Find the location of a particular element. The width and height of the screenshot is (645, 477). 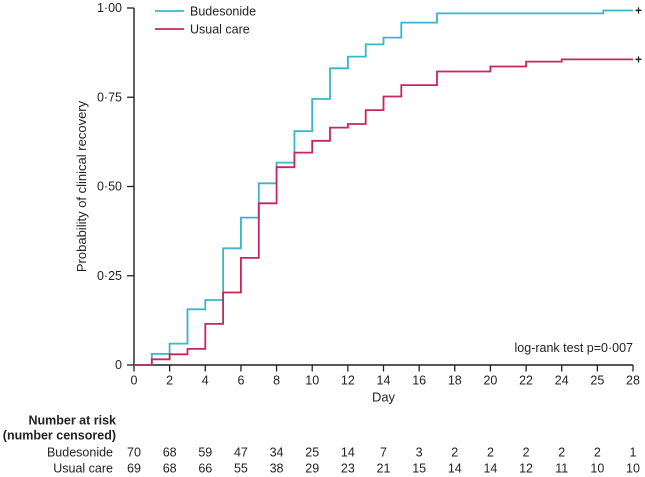

y-tick-label: 0 is located at coordinates (118, 365).